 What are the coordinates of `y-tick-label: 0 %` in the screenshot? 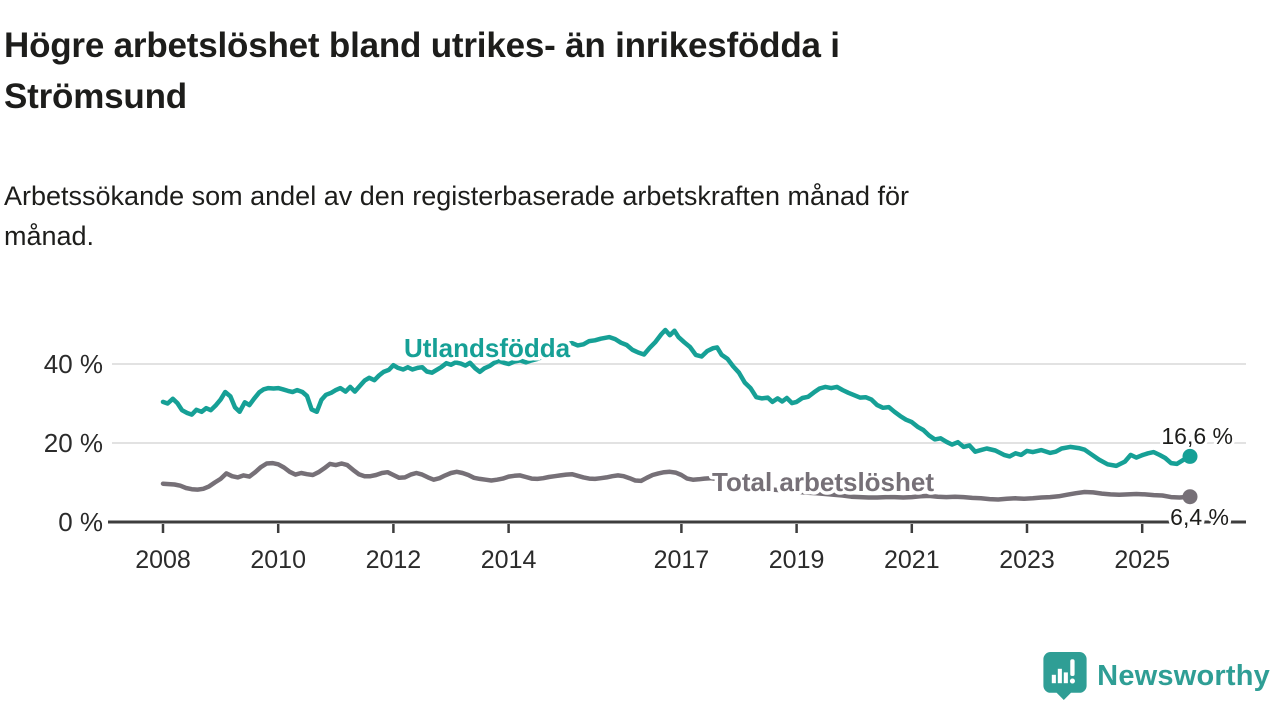 It's located at (80, 522).